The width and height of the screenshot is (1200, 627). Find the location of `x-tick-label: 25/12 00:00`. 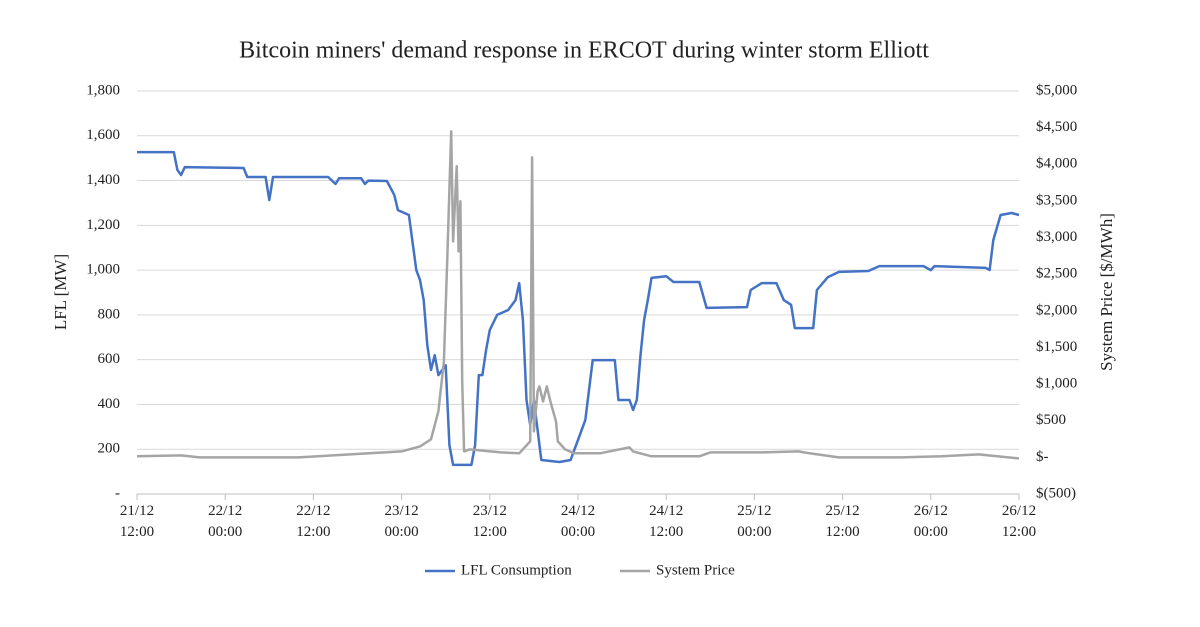

x-tick-label: 25/12 00:00 is located at coordinates (754, 521).